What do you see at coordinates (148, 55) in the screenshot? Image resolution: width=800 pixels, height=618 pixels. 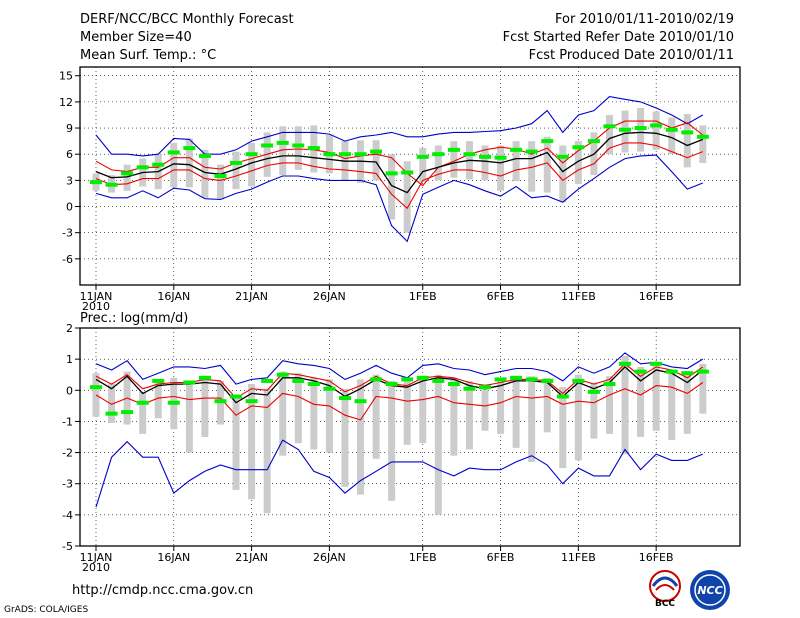 I see `variable-label: Mean Surf. Temp.: °C` at bounding box center [148, 55].